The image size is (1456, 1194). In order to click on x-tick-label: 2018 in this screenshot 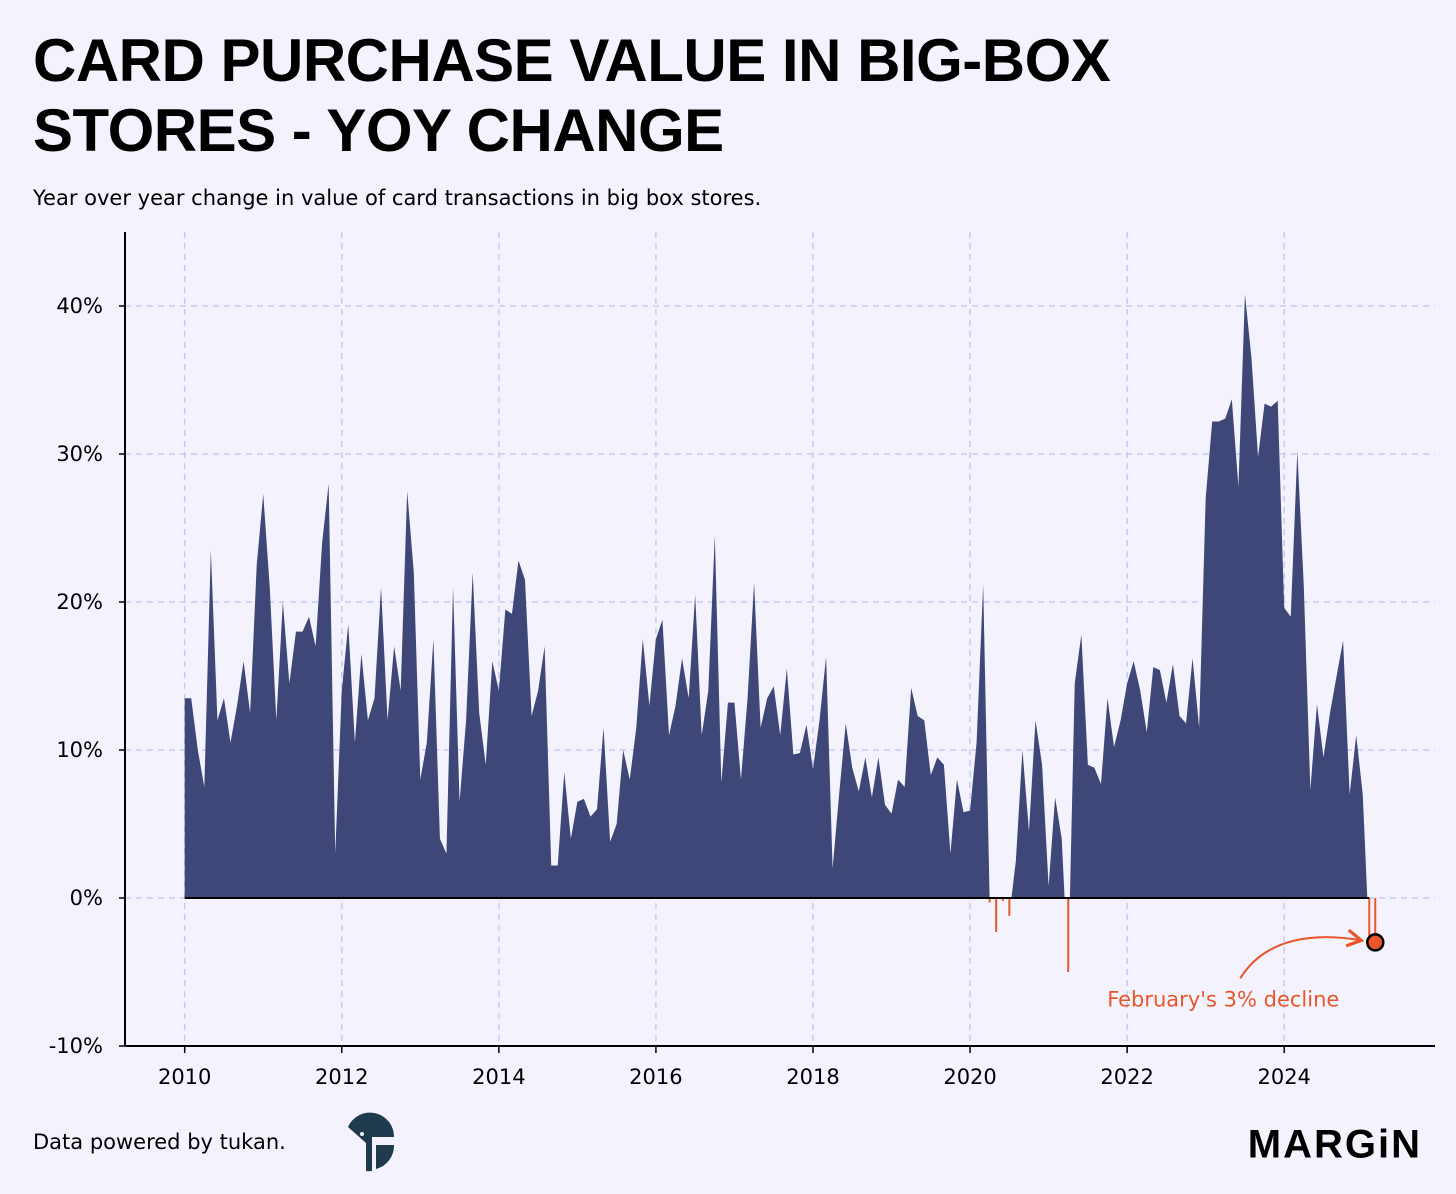, I will do `click(812, 1077)`.